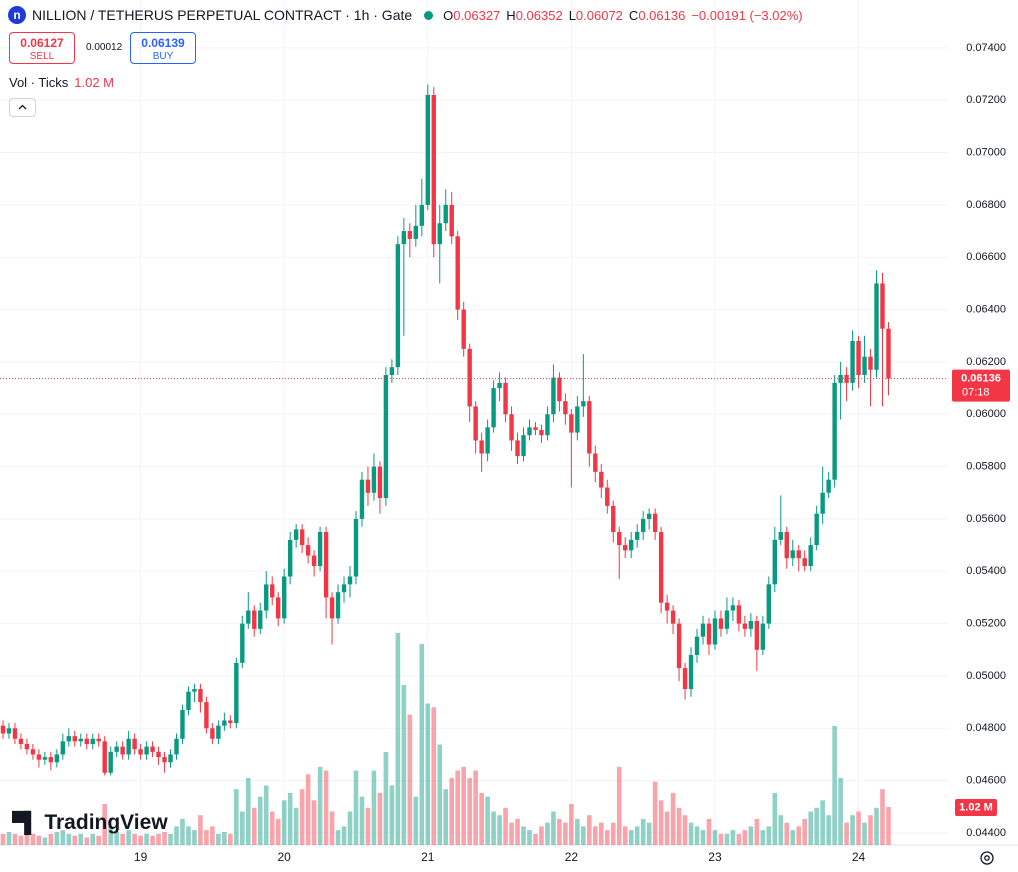  I want to click on y-tick-label: 0.05600, so click(986, 519).